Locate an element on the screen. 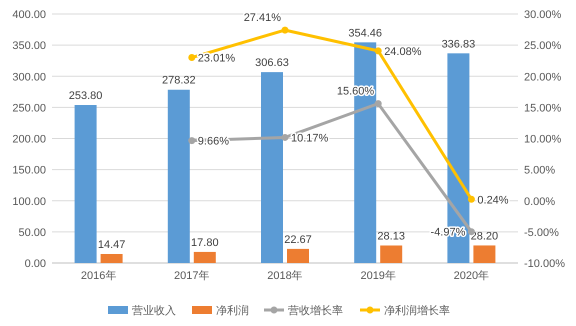 The height and width of the screenshot is (326, 576). y2-tick-label: 5.00% is located at coordinates (540, 170).